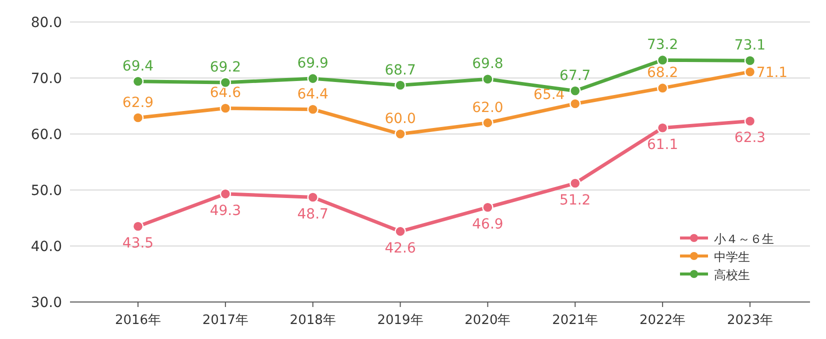 The image size is (826, 339). What do you see at coordinates (138, 102) in the screenshot?
I see `data-label: 62.9` at bounding box center [138, 102].